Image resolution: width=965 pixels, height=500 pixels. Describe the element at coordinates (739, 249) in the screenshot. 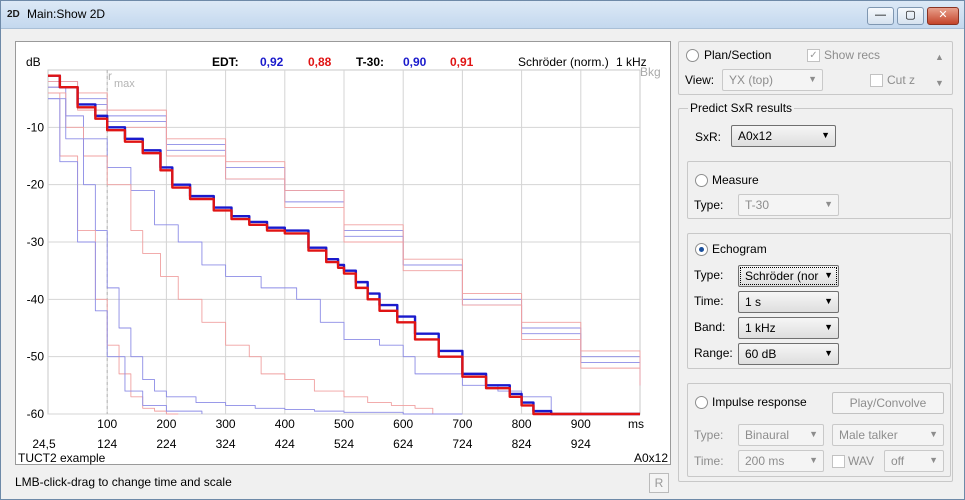

I see `echogram-label: Echogram` at that location.